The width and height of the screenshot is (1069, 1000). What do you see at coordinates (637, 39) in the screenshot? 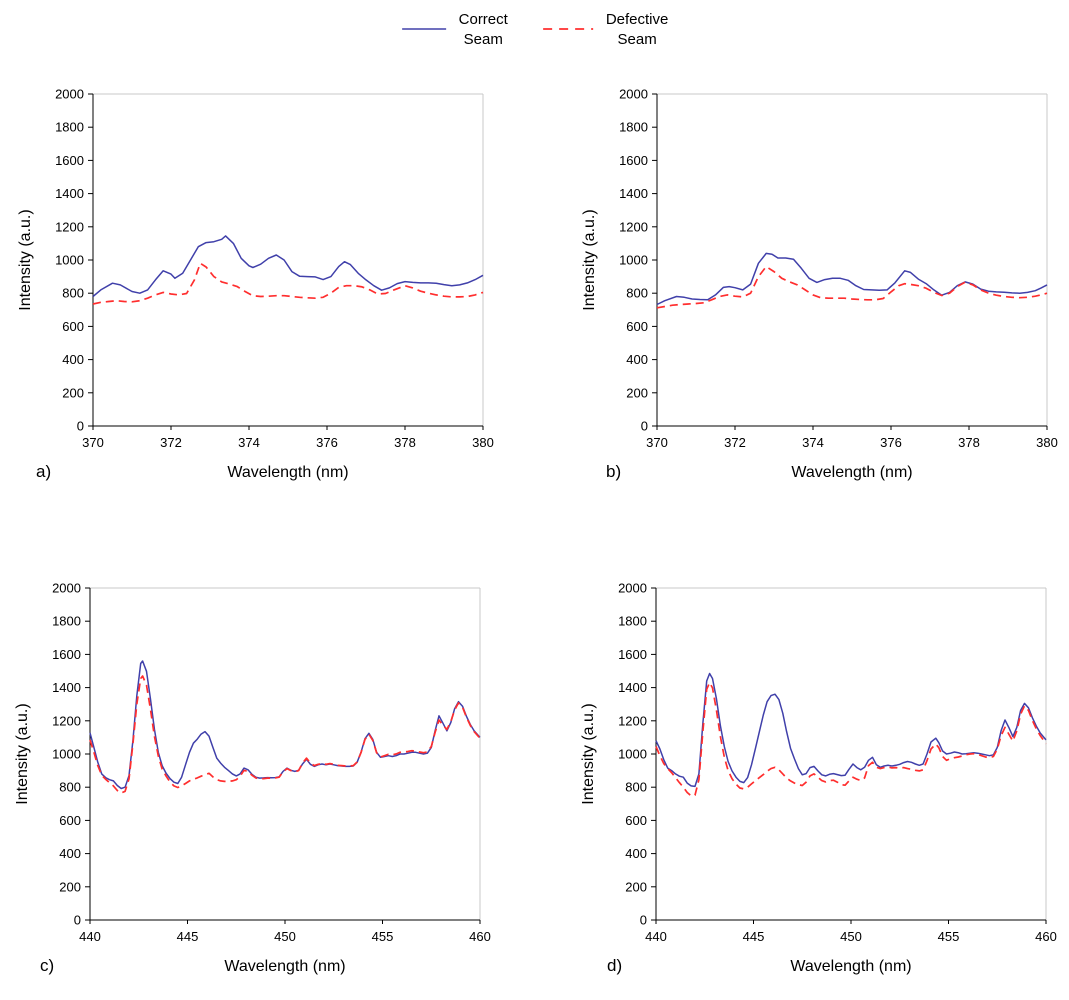
I see `legend-text-defective-seam: Seam` at bounding box center [637, 39].